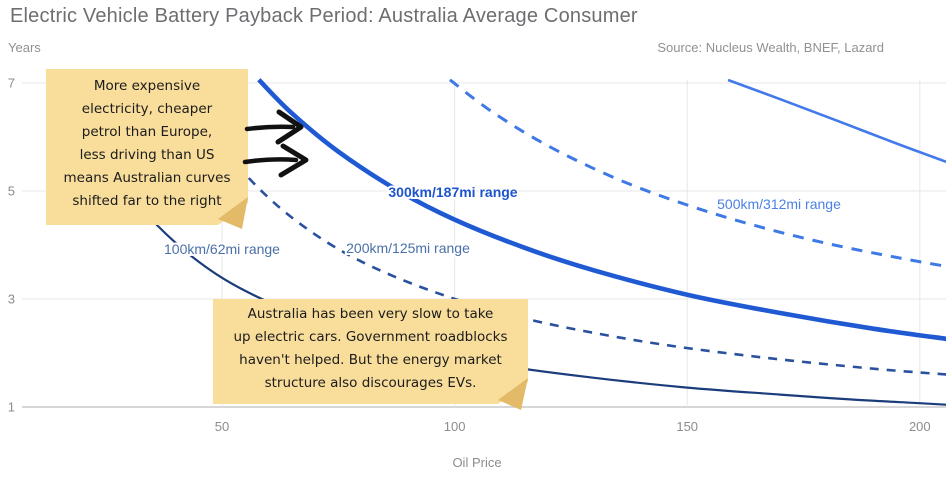 The height and width of the screenshot is (480, 946). What do you see at coordinates (147, 155) in the screenshot?
I see `note-line: less driving than US` at bounding box center [147, 155].